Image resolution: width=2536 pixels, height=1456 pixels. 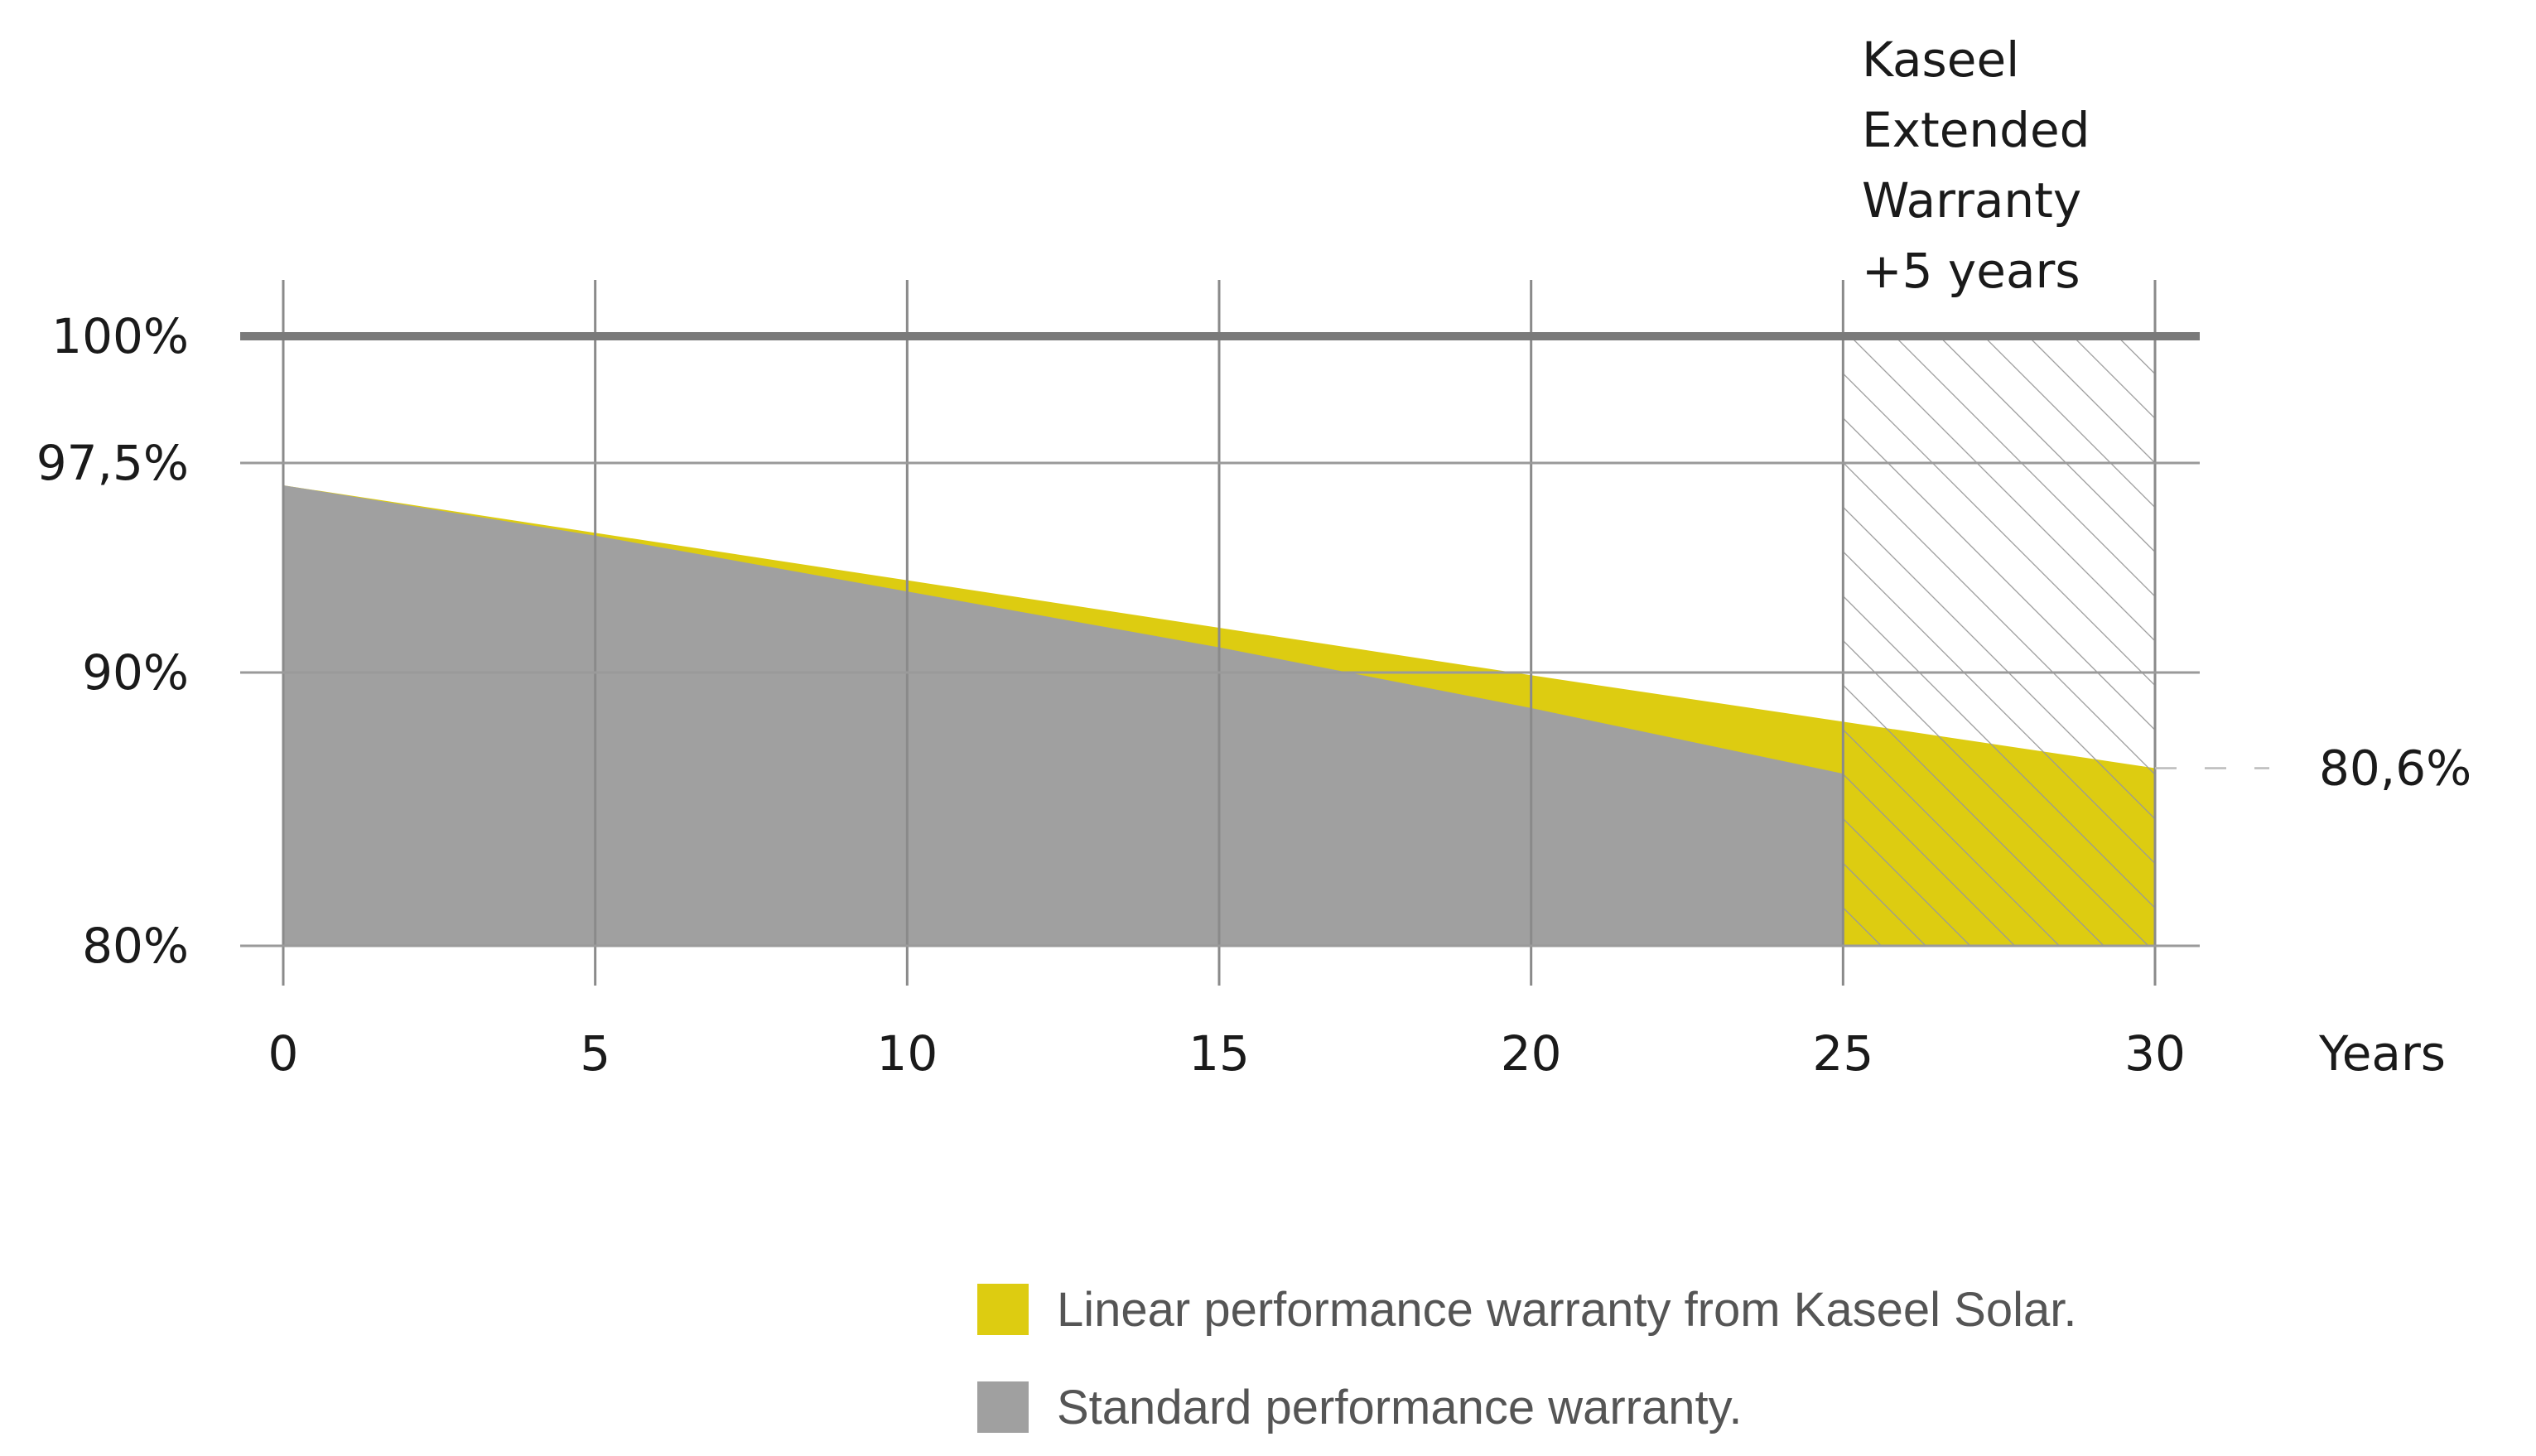 What do you see at coordinates (2395, 768) in the screenshot?
I see `end-value-label: 80,6%` at bounding box center [2395, 768].